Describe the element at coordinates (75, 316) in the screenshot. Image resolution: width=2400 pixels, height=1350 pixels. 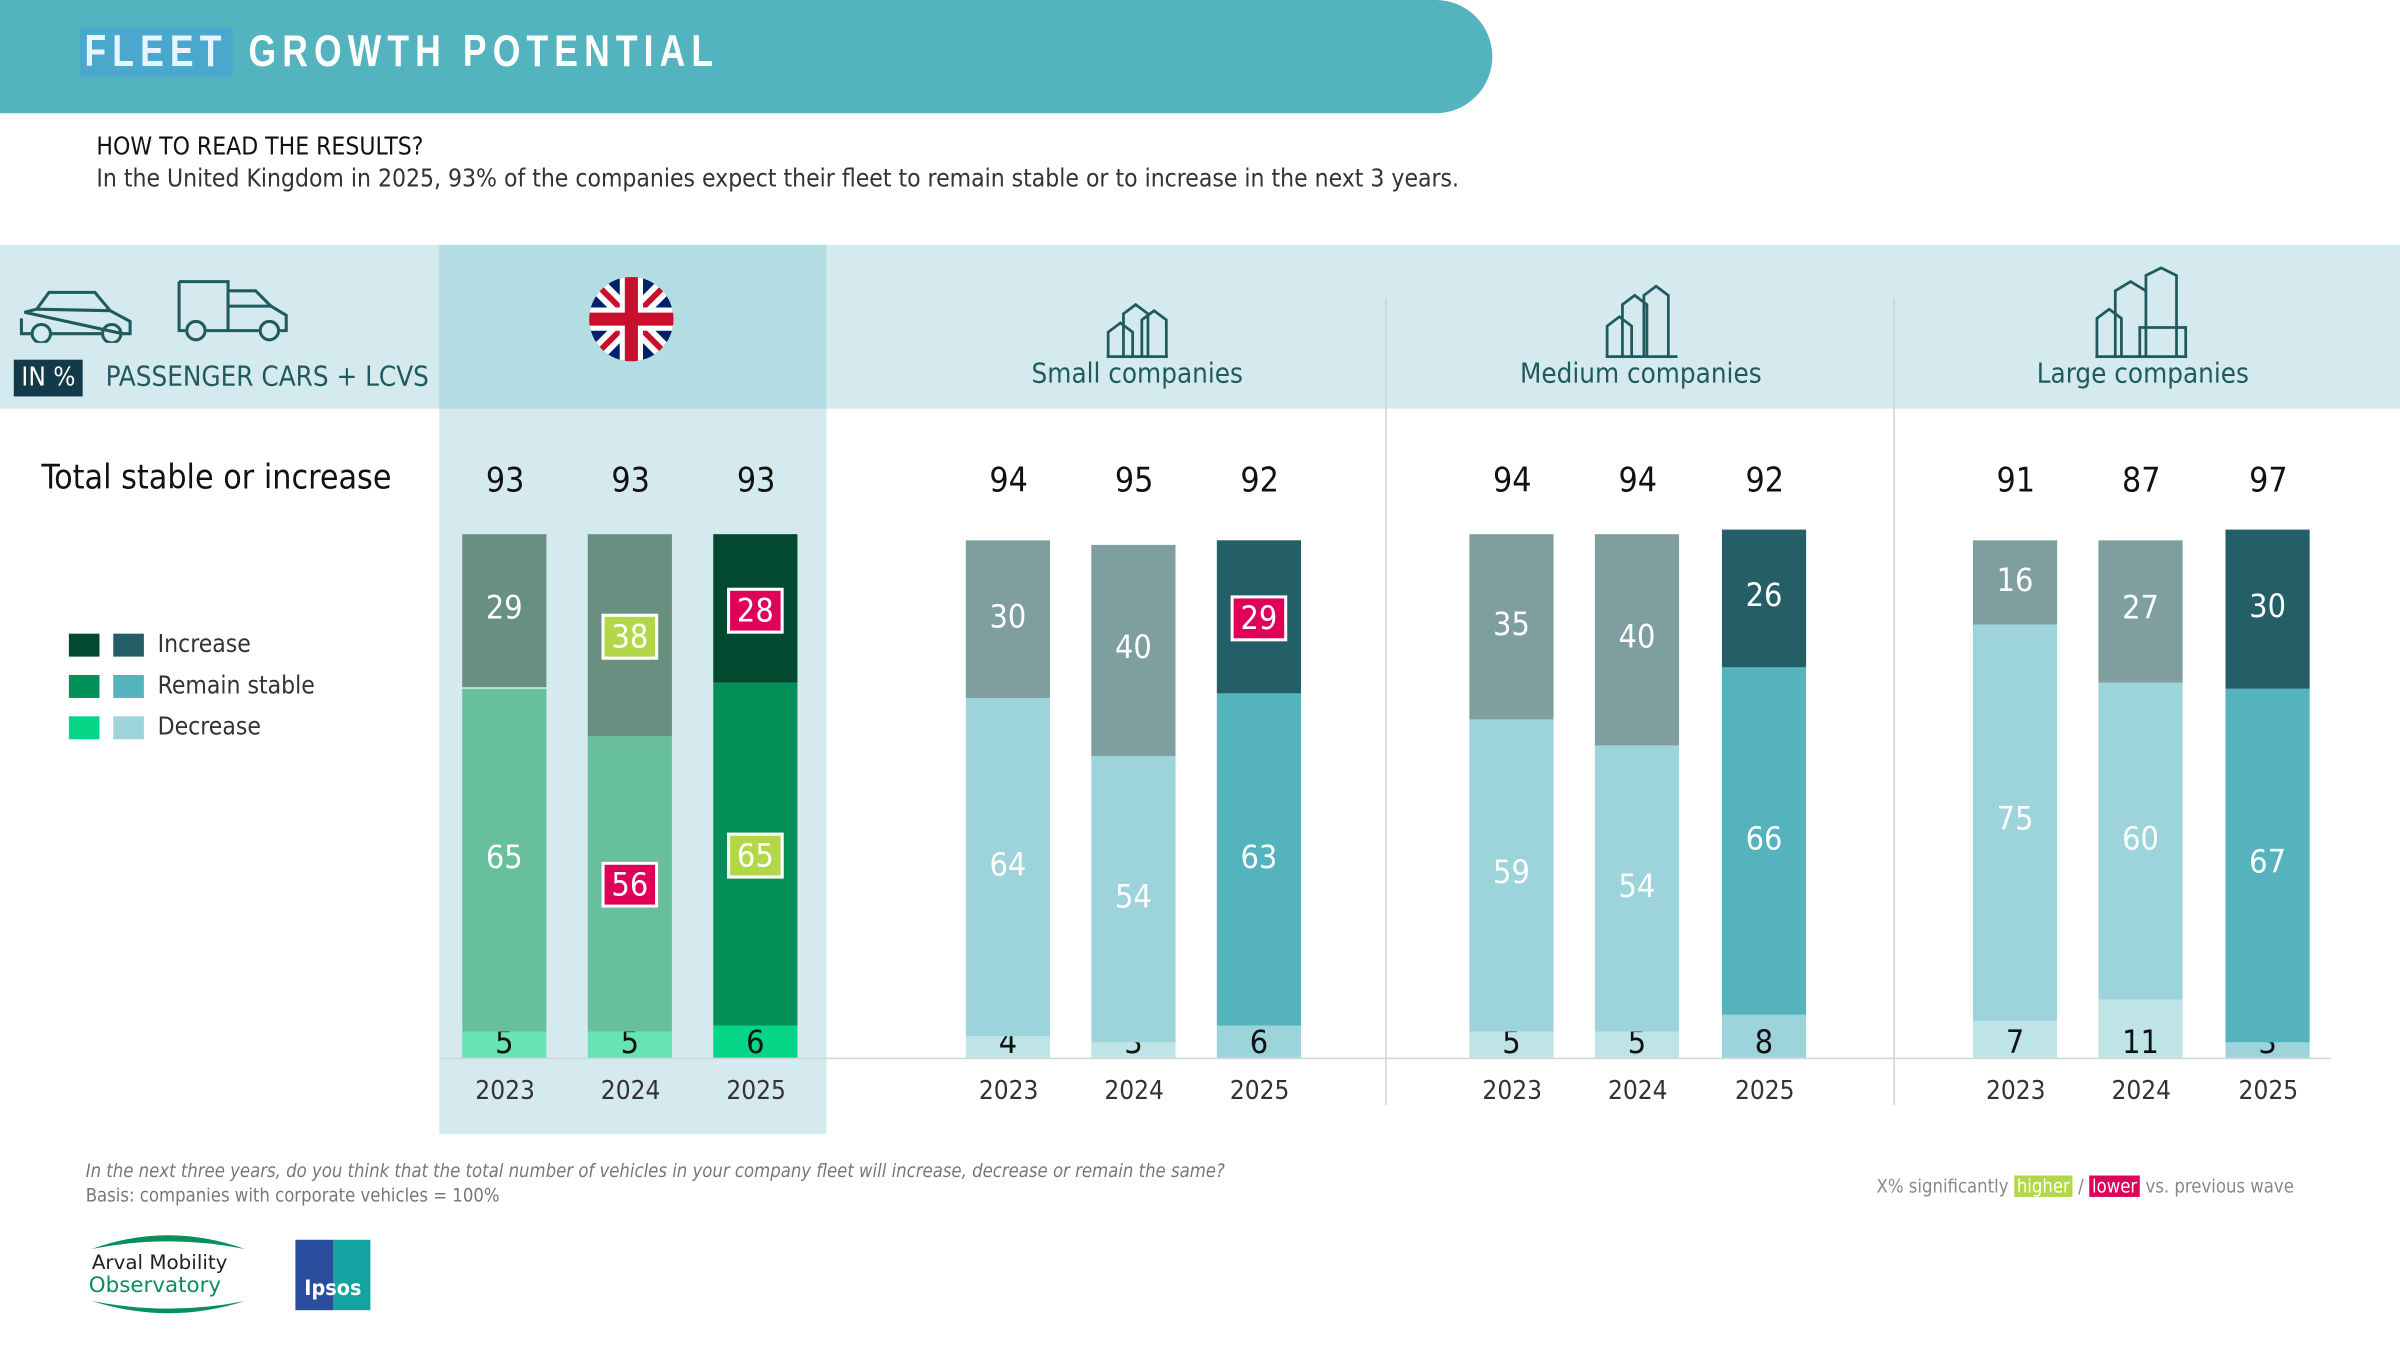
I see `car-icon` at that location.